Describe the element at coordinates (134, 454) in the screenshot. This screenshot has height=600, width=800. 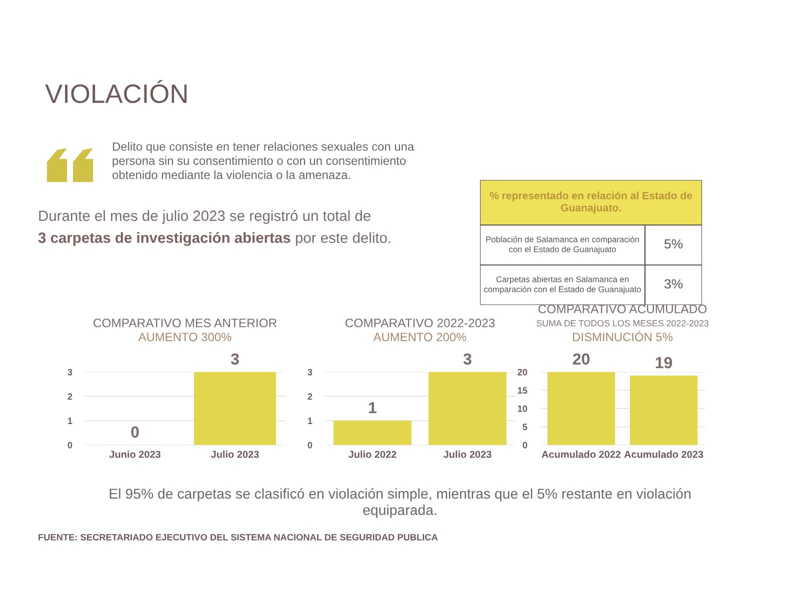
I see `x-tick-label: Junio 2023` at that location.